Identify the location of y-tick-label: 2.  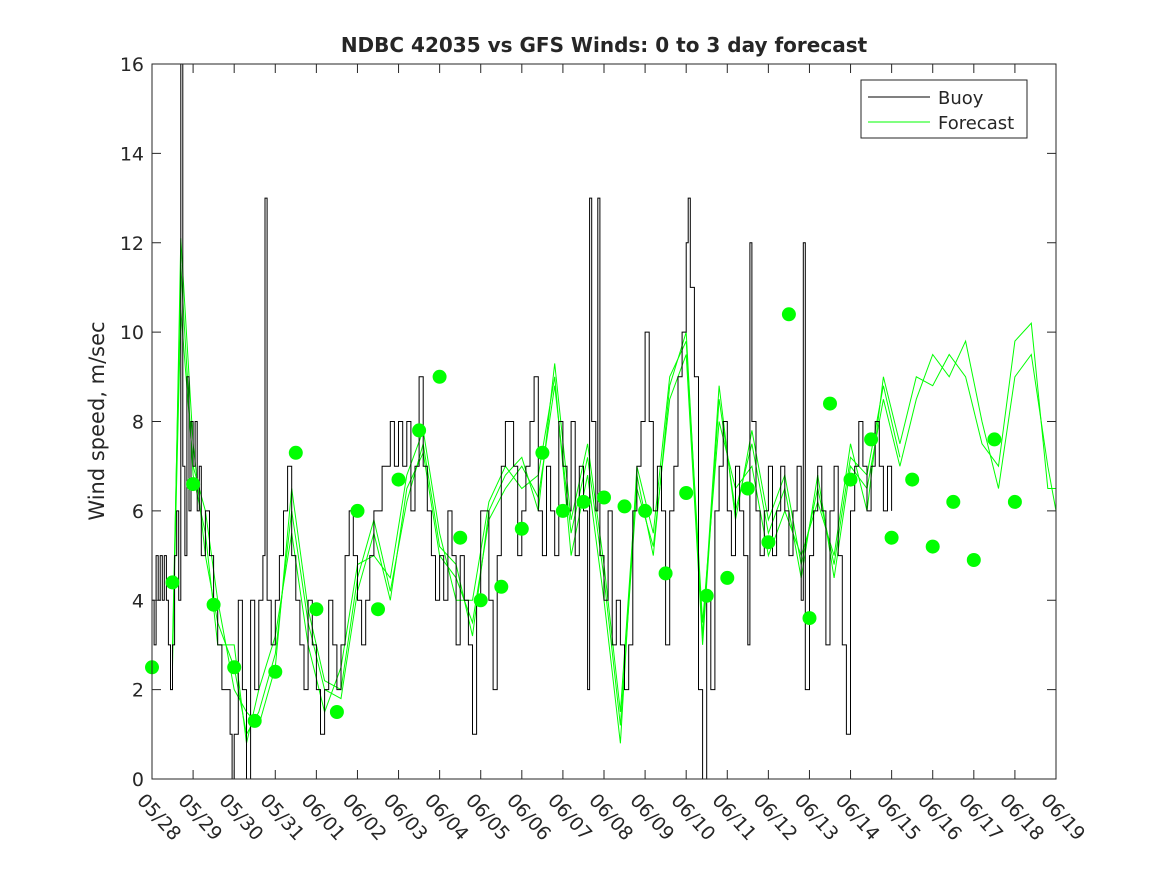
(138, 691).